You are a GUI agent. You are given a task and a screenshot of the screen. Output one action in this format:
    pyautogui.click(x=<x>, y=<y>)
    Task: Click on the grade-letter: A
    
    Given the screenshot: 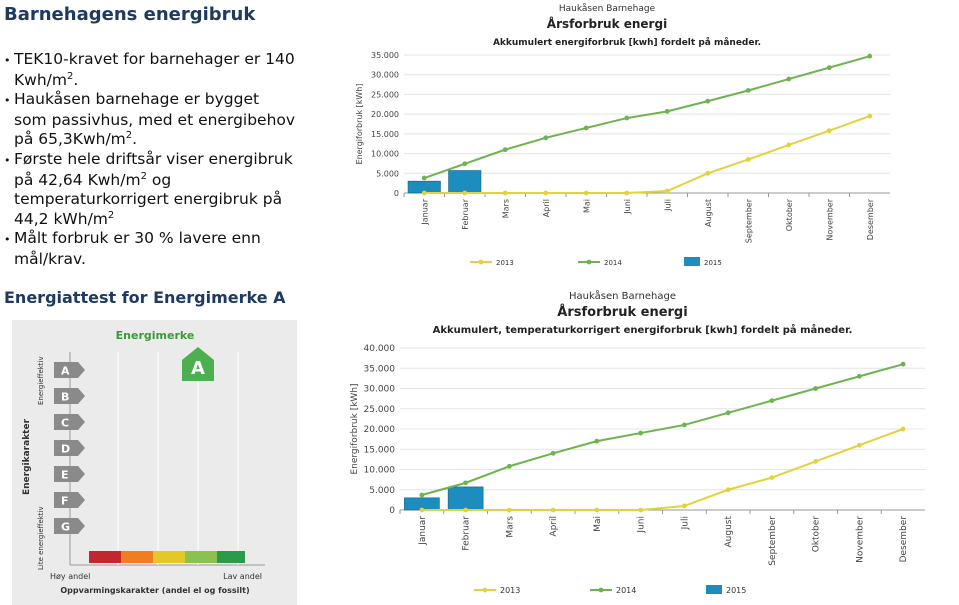 What is the action you would take?
    pyautogui.click(x=65, y=371)
    